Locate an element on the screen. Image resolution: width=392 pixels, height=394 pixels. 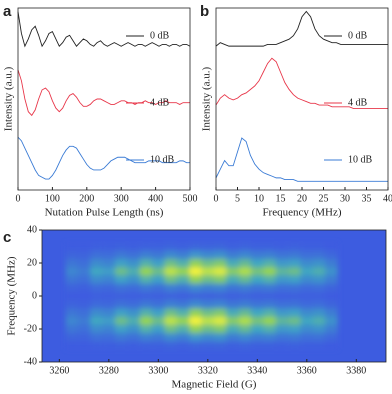
panel-label: a is located at coordinates (7, 11).